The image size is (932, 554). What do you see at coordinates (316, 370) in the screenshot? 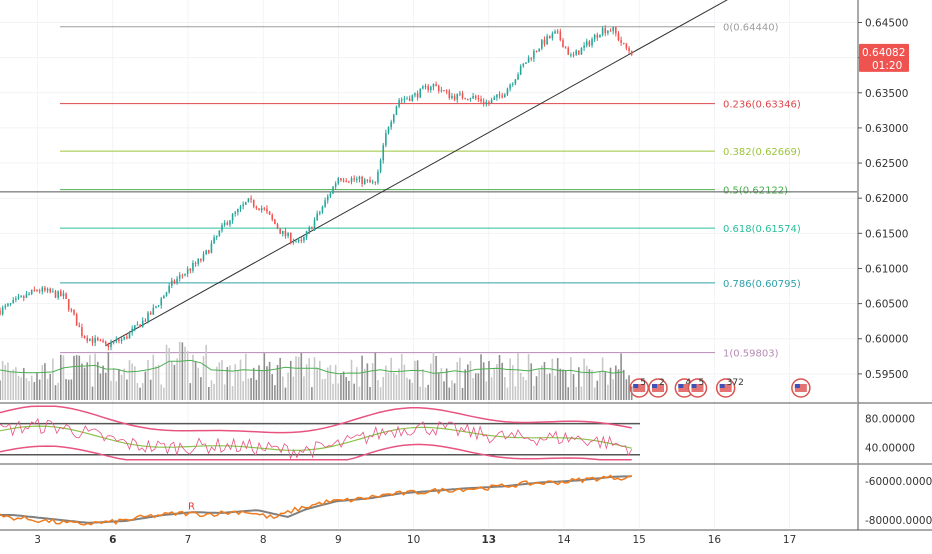
I see `volume-histogram` at bounding box center [316, 370].